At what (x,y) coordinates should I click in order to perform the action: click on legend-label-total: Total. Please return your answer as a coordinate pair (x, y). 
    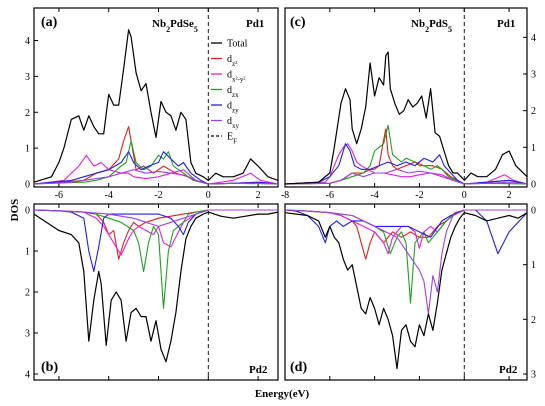
    Looking at the image, I should click on (237, 44).